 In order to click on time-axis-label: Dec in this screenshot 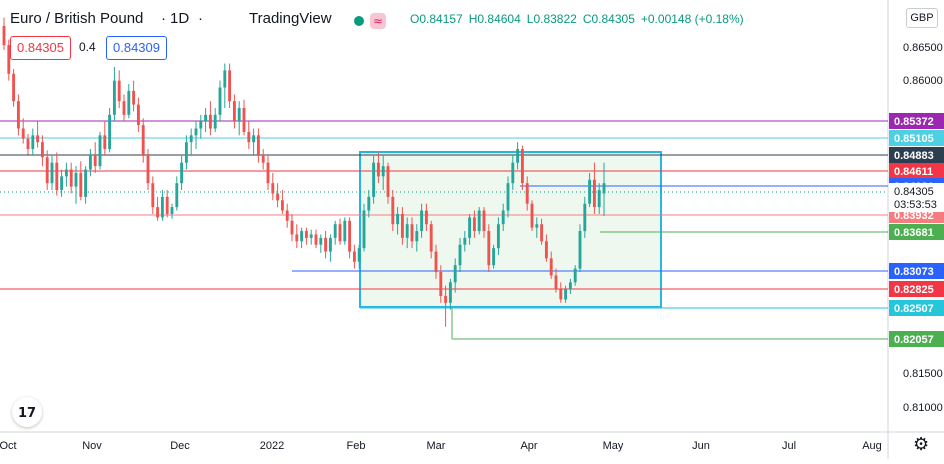, I will do `click(180, 446)`.